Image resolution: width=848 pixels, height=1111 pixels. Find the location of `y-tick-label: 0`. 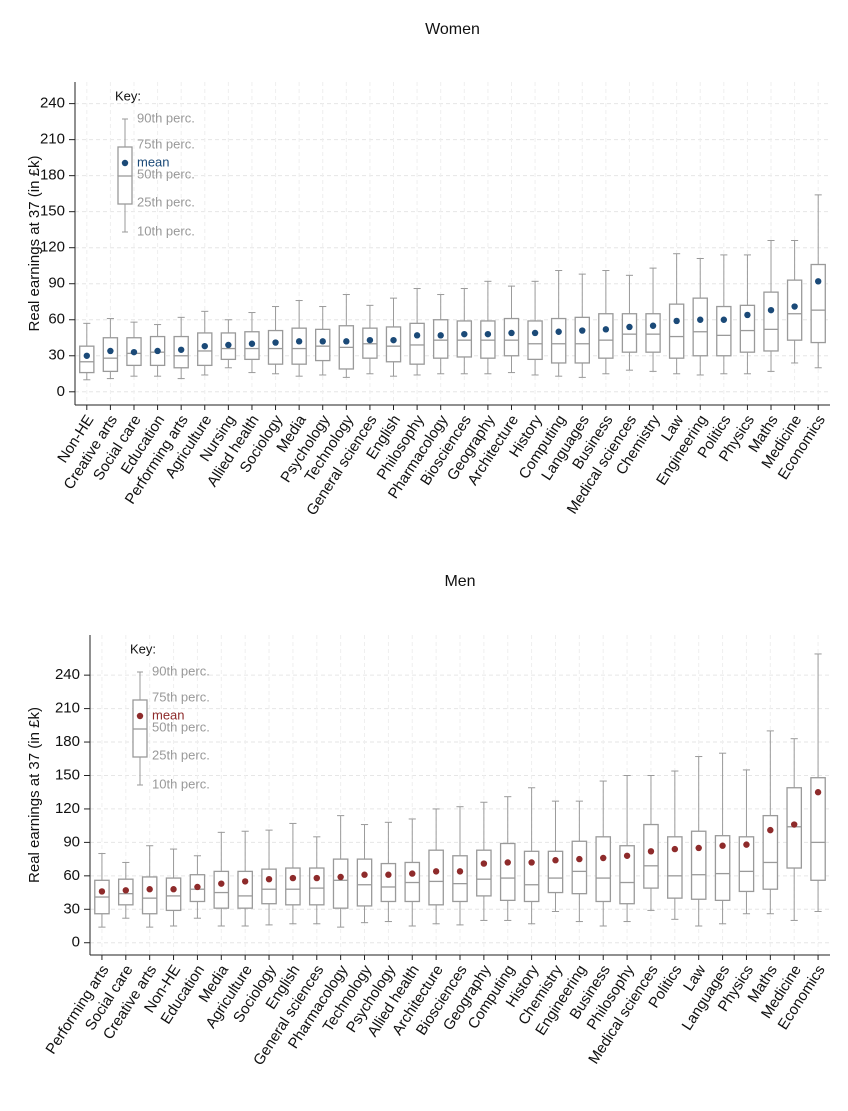

y-tick-label: 0 is located at coordinates (61, 391).